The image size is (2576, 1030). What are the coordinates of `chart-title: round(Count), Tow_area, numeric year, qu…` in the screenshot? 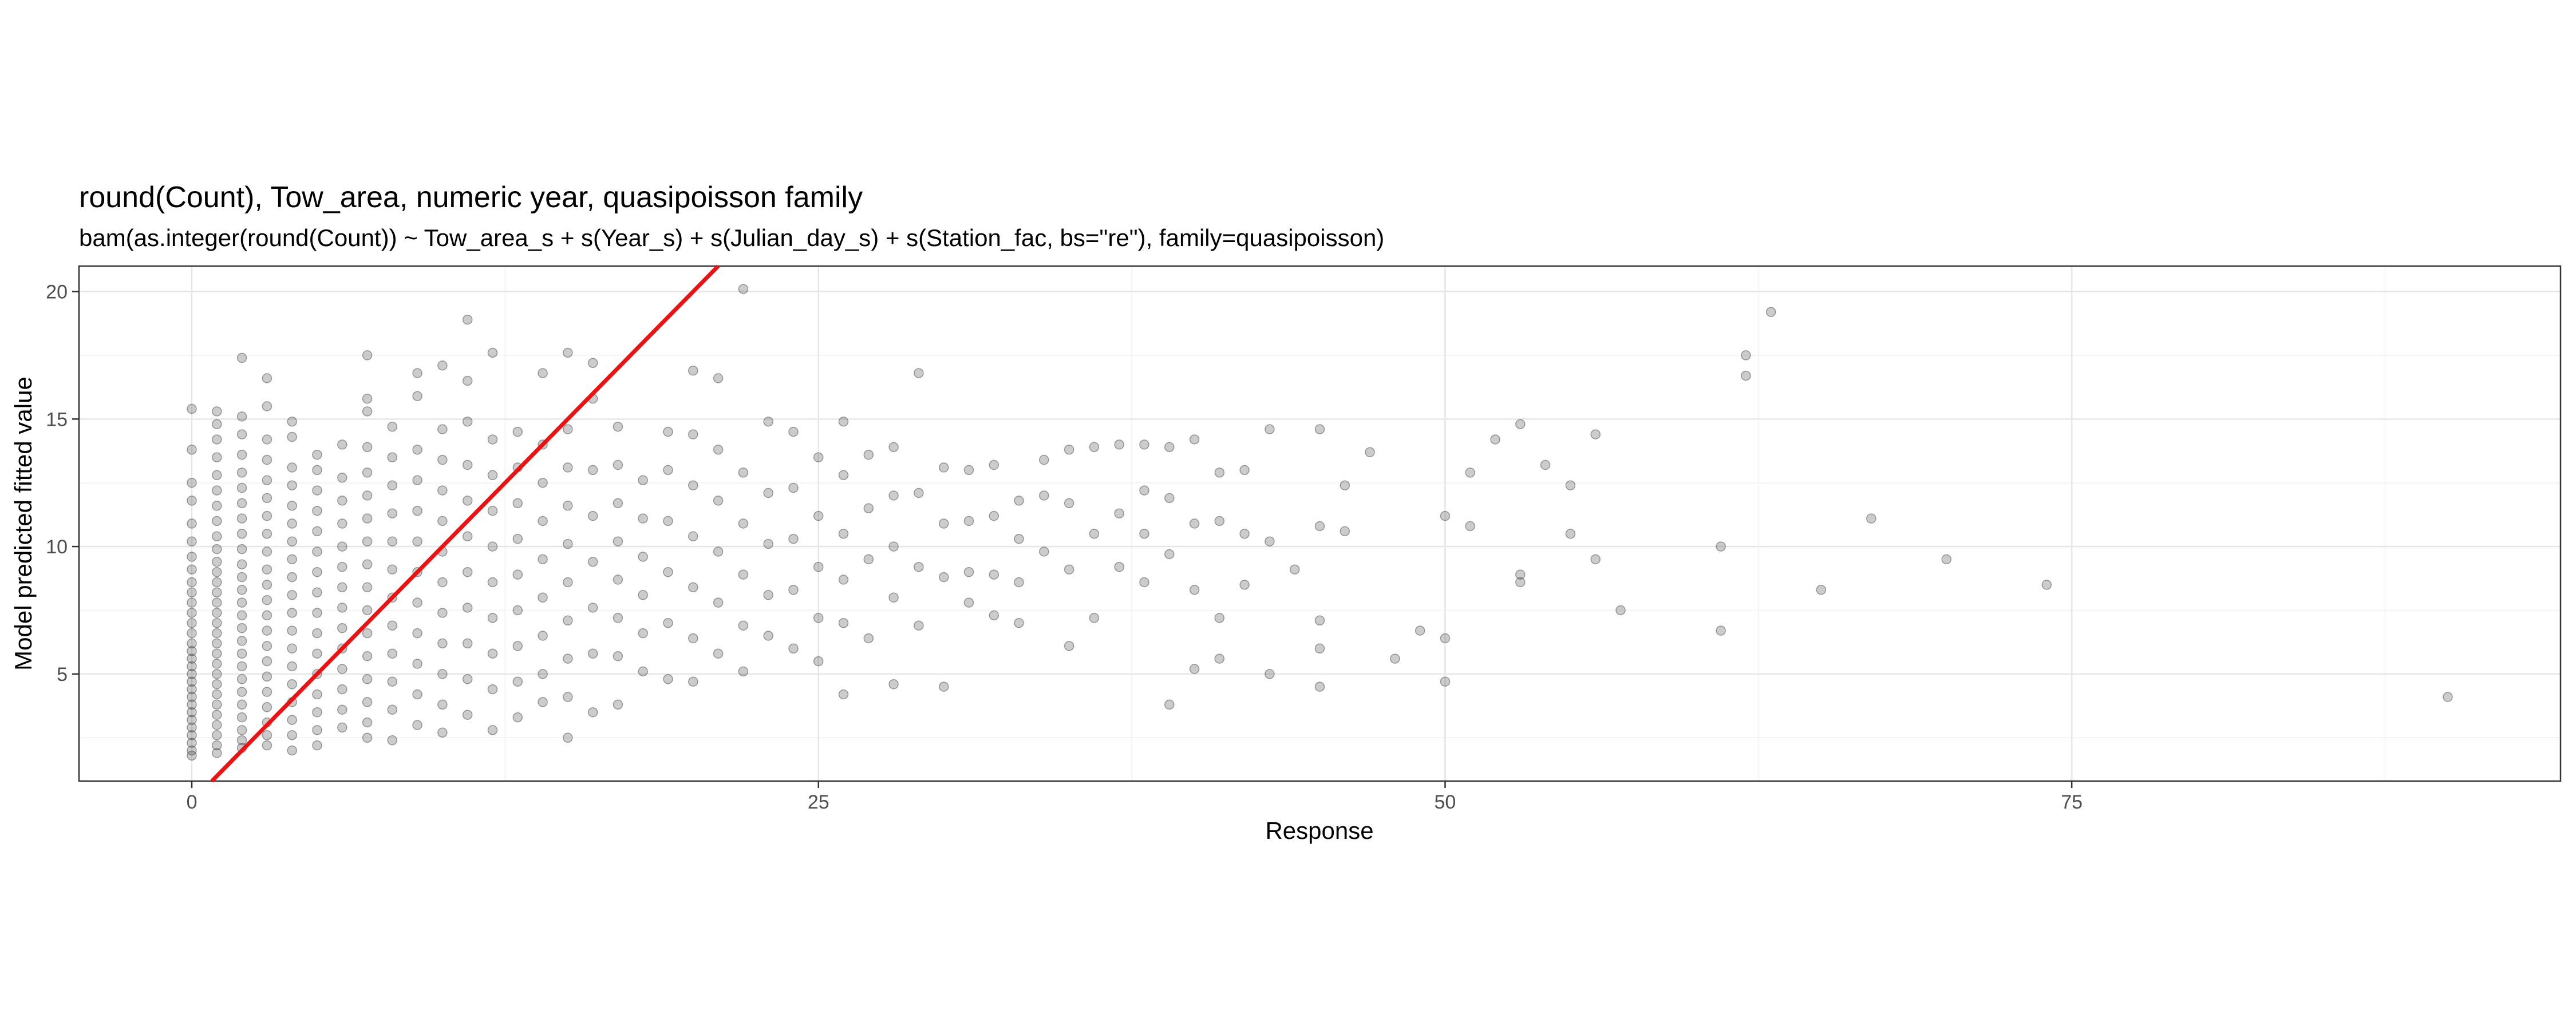 It's located at (471, 197).